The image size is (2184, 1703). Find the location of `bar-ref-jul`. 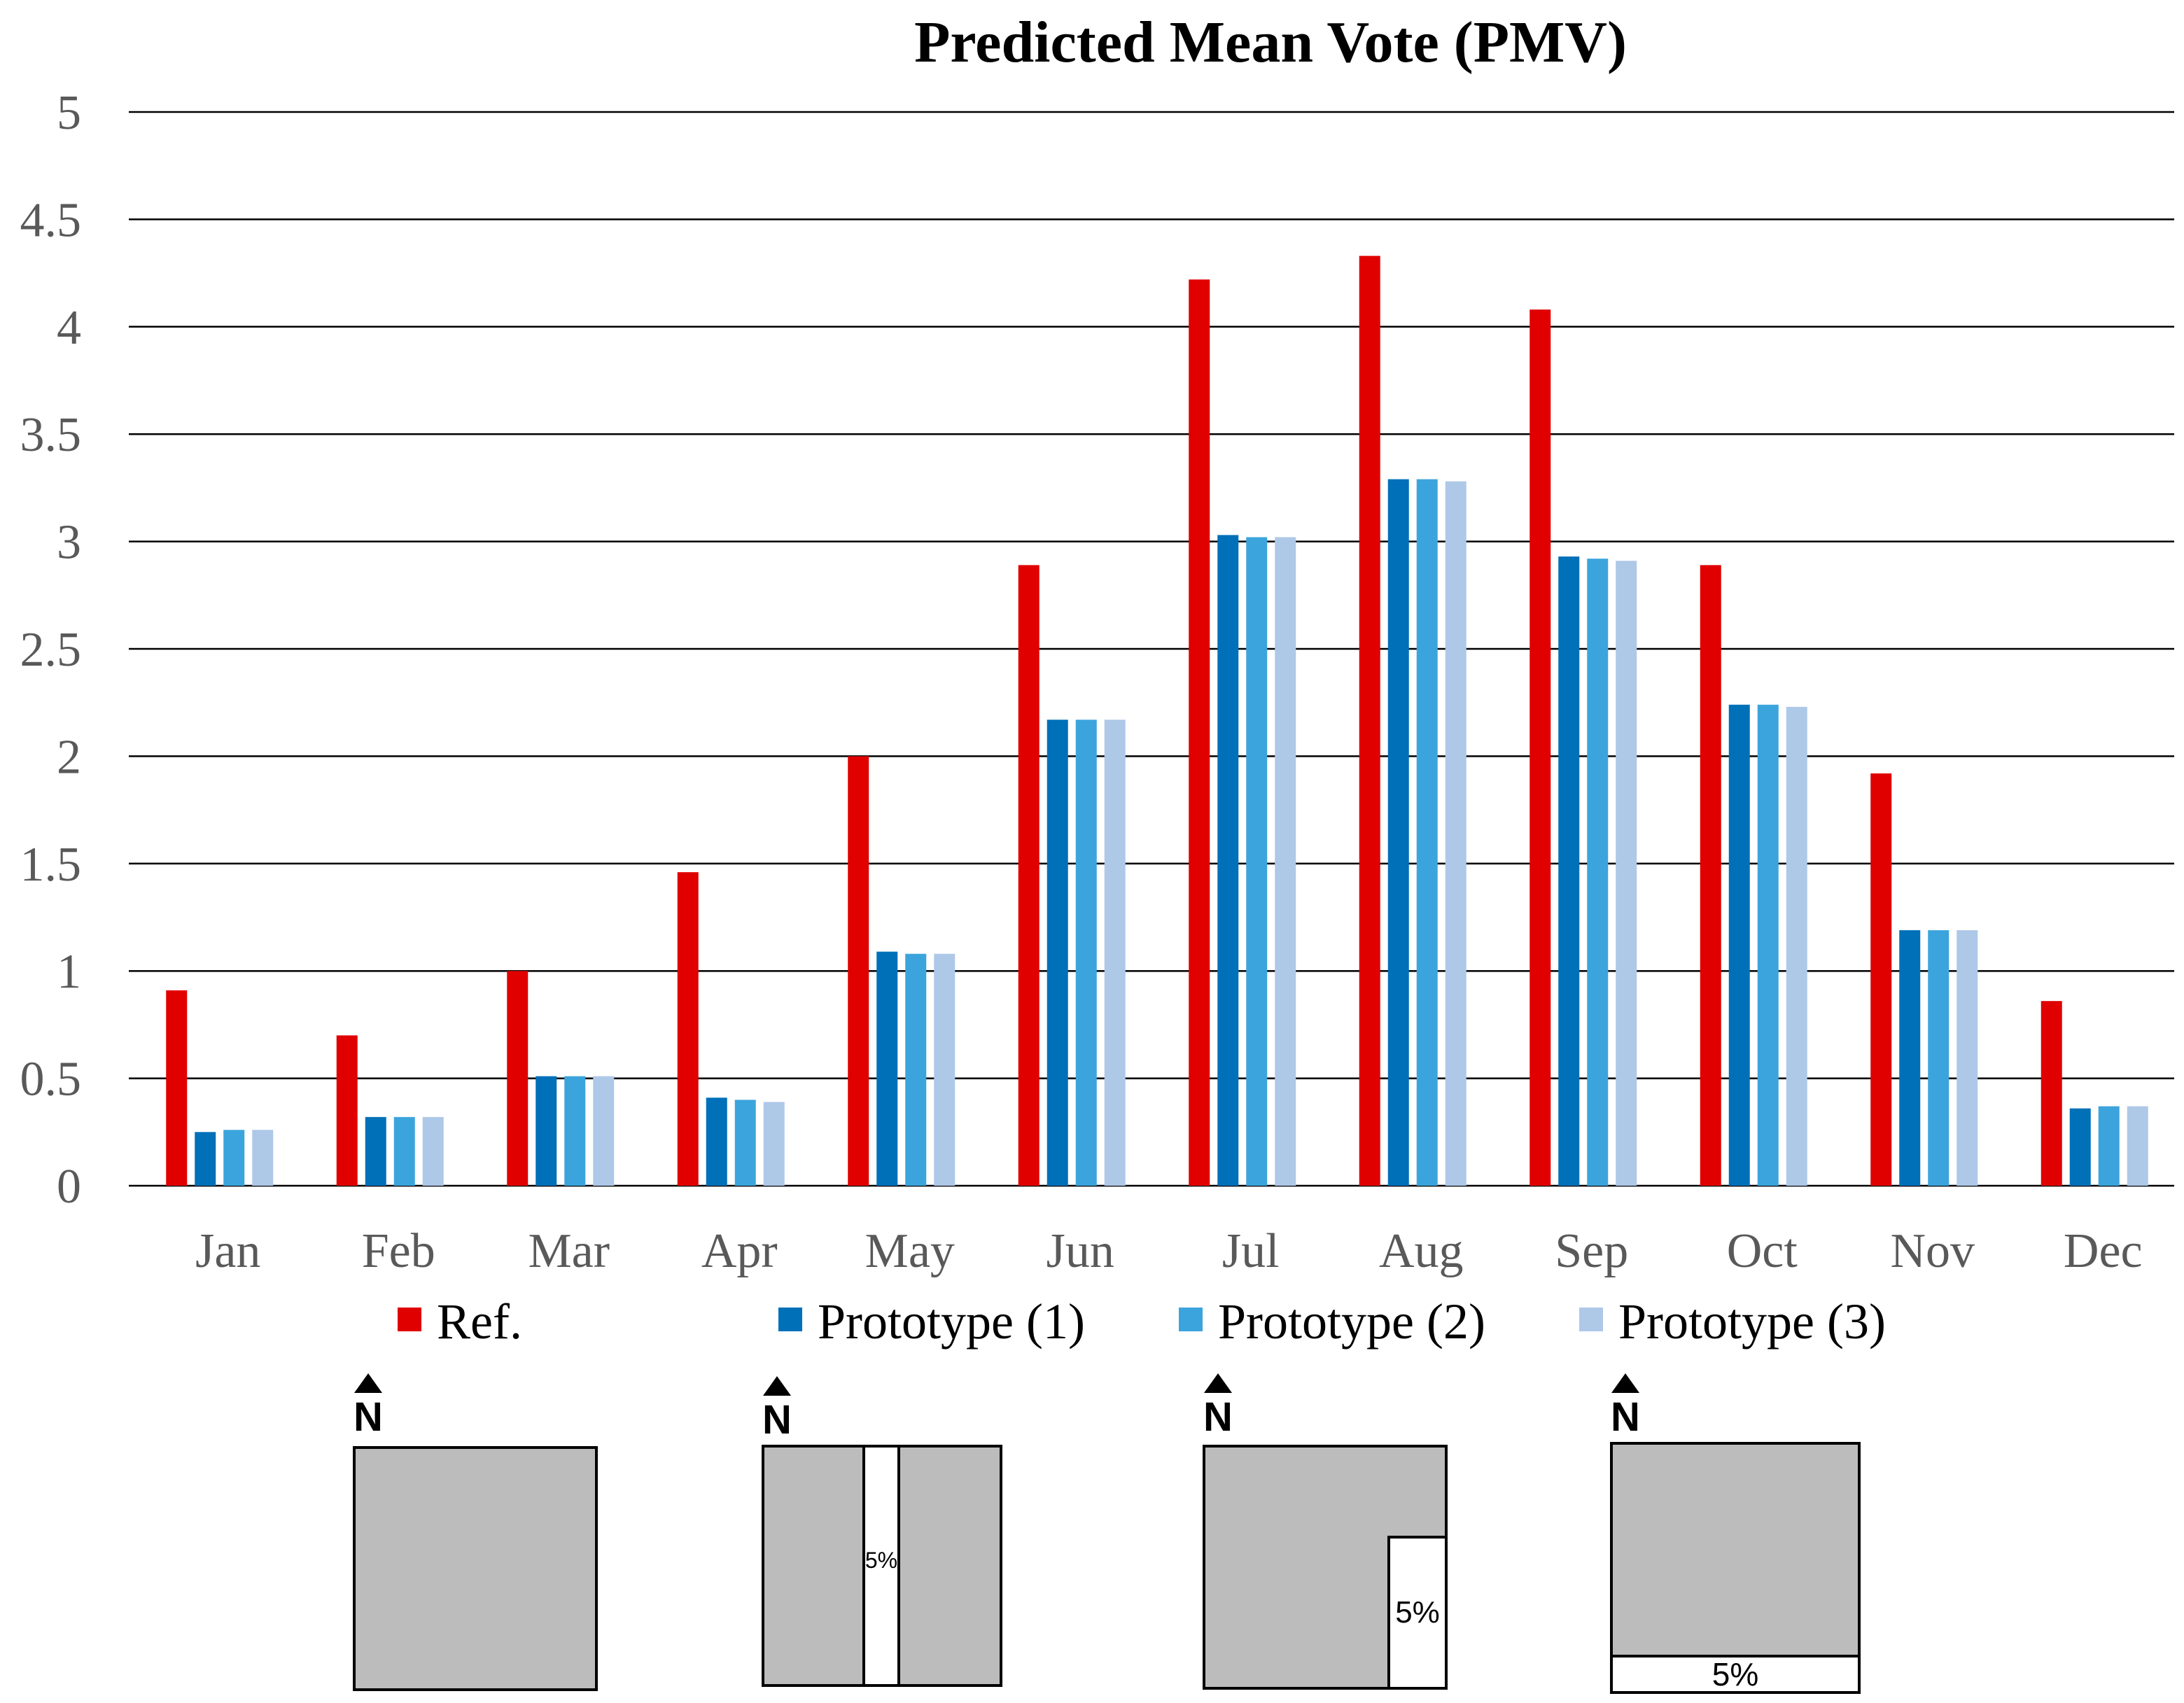

bar-ref-jul is located at coordinates (1199, 732).